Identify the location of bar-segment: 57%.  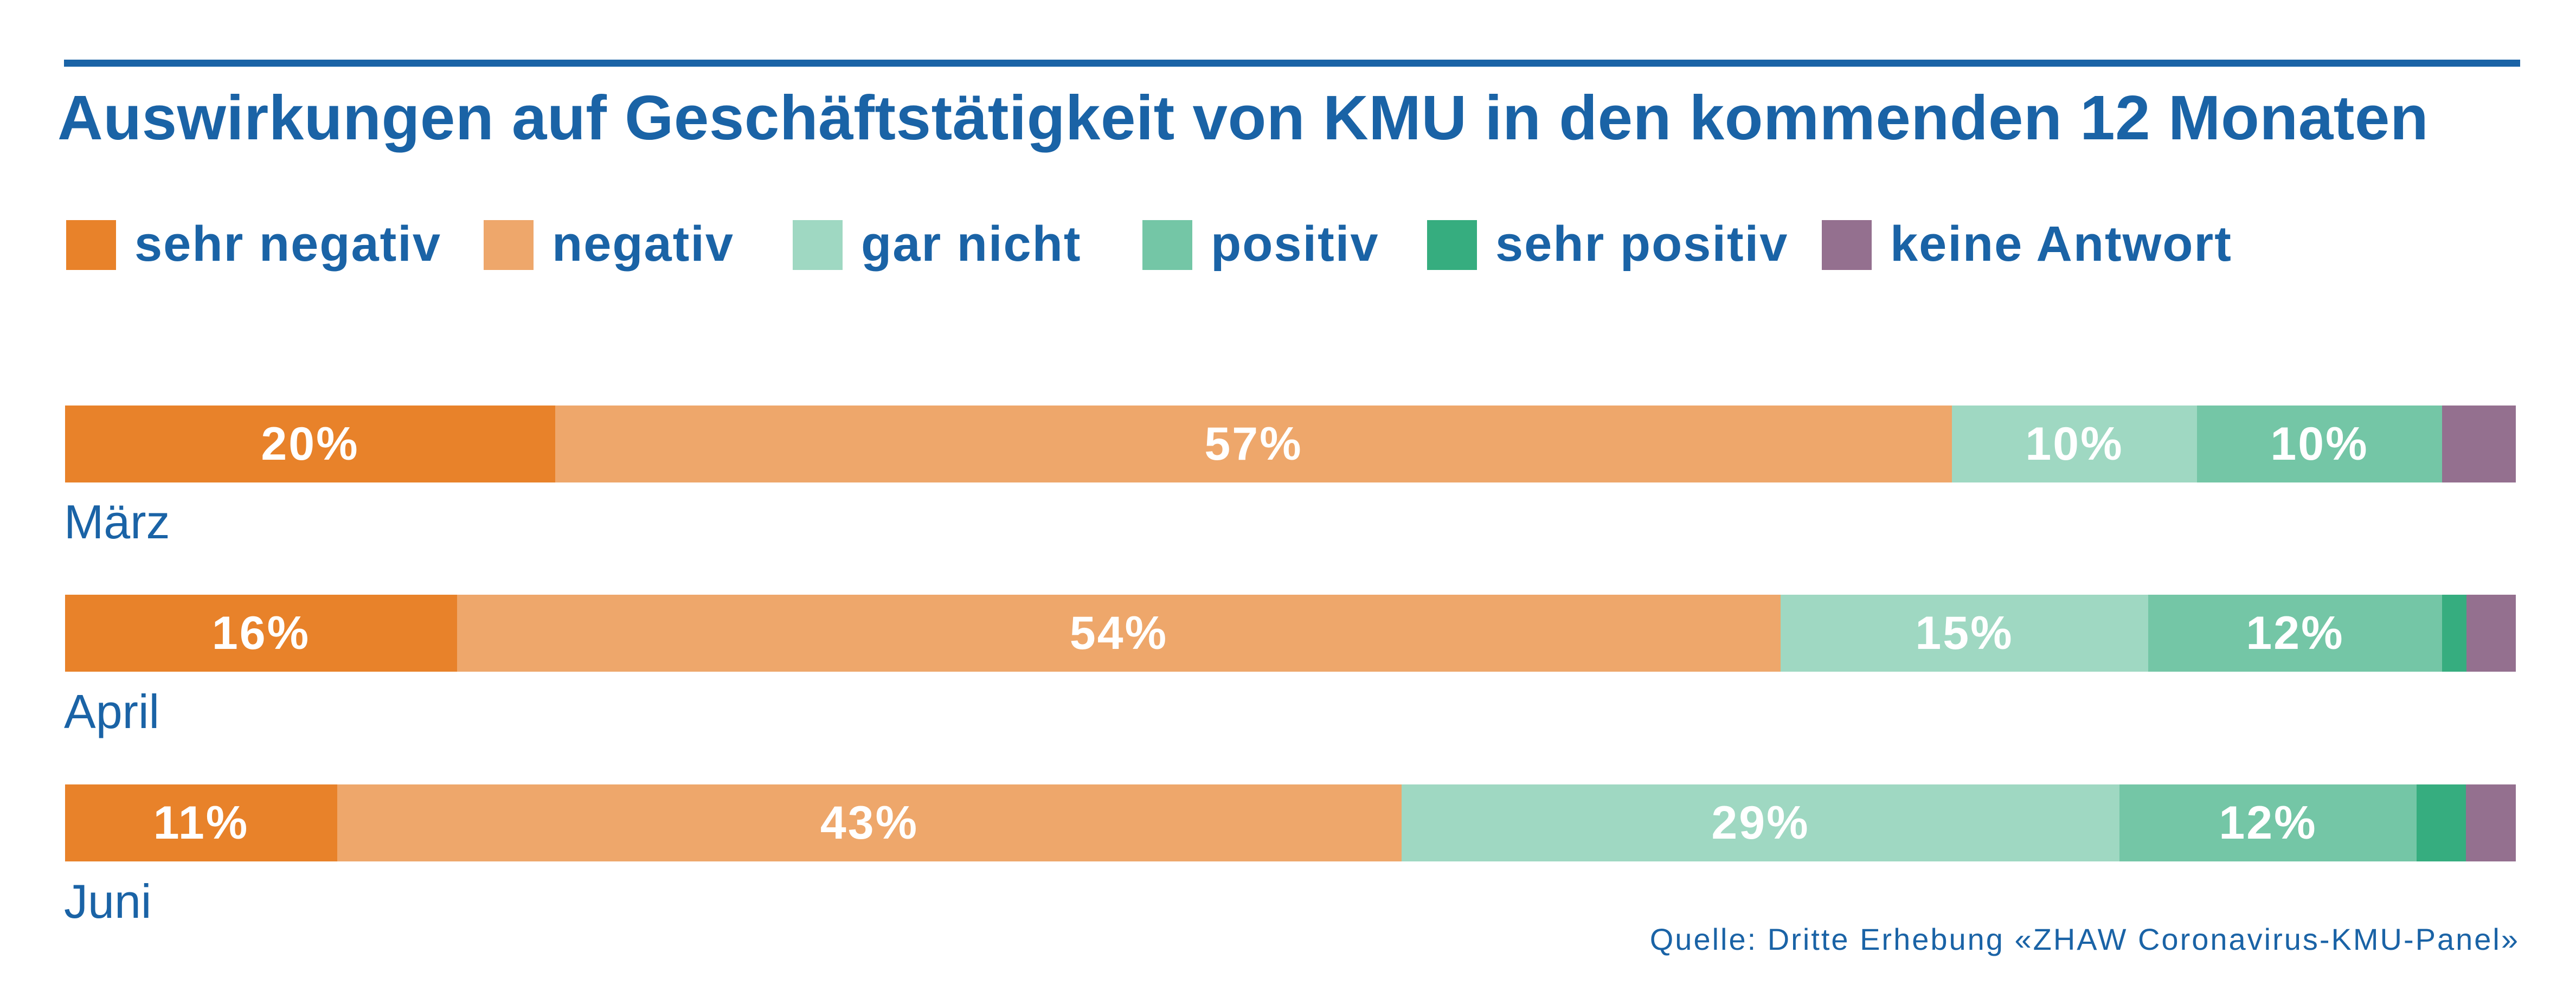
(1254, 444).